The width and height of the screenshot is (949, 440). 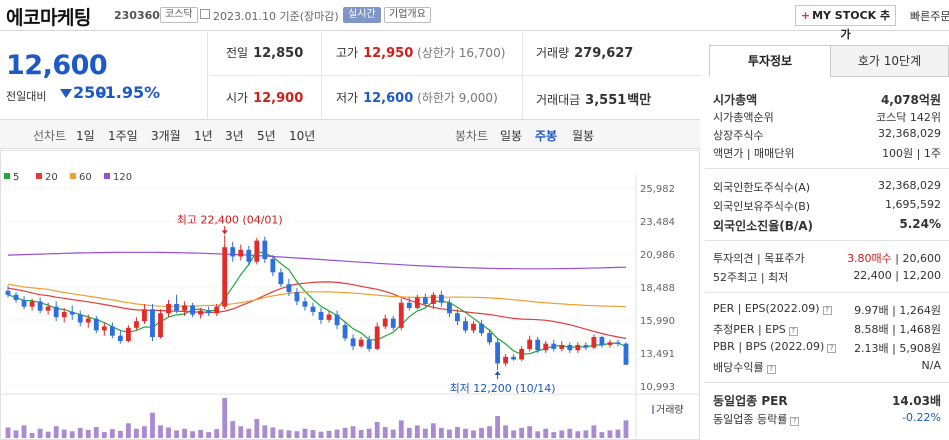 I want to click on tab-5y: 5년, so click(x=266, y=136).